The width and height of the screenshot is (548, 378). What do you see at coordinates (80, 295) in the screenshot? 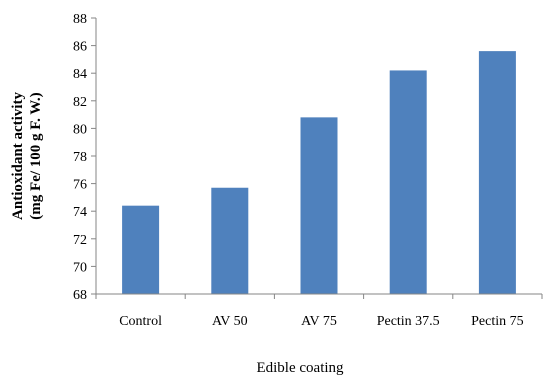
I see `y-tick-label: 68` at bounding box center [80, 295].